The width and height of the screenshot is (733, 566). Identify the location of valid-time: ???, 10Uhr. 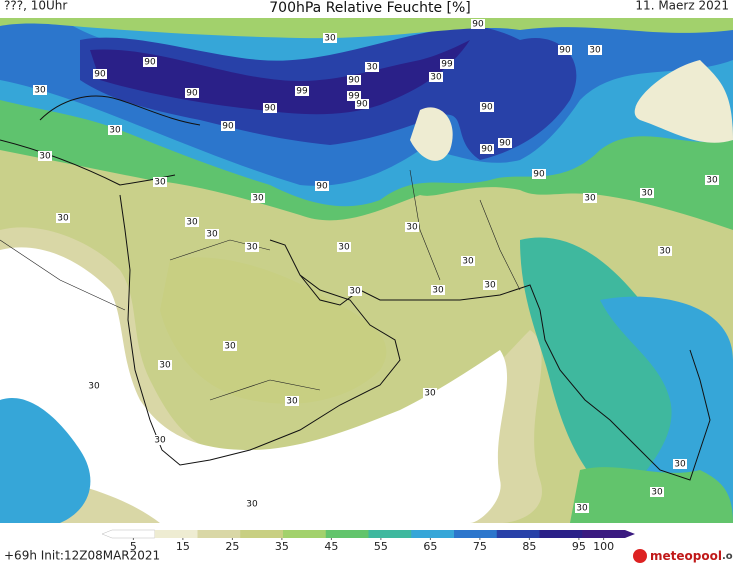
(35, 6).